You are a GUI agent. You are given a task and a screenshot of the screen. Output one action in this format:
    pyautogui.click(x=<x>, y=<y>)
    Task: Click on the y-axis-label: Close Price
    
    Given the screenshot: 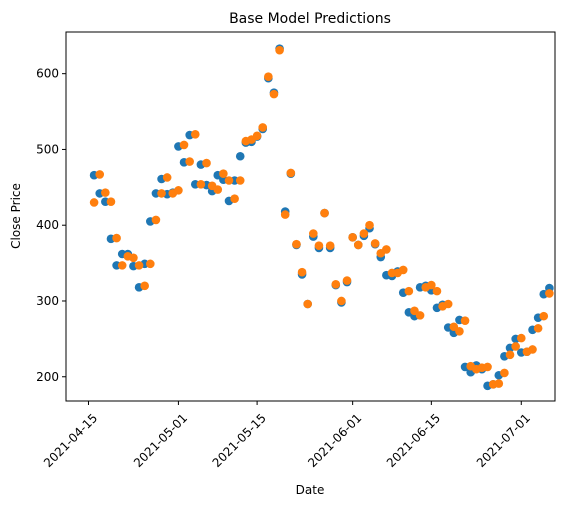 What is the action you would take?
    pyautogui.click(x=16, y=216)
    